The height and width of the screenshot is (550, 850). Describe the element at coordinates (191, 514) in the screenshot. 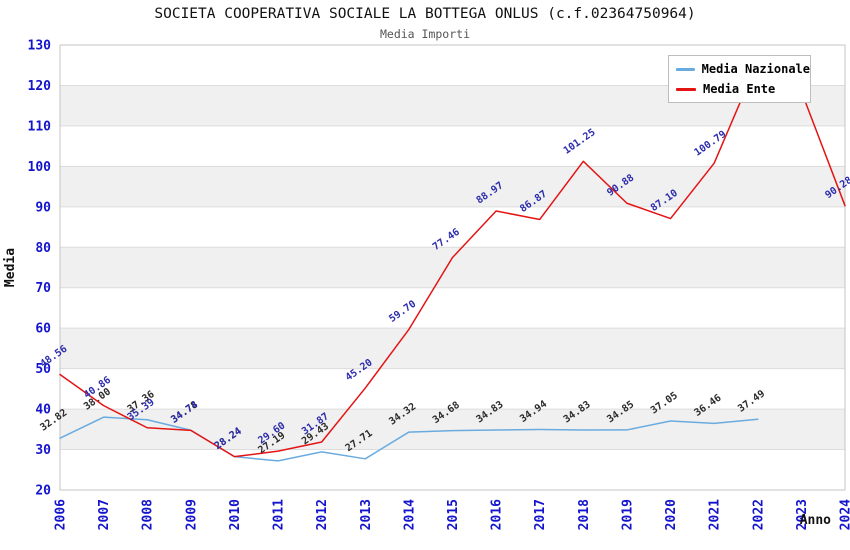

I see `x-tick-label: 2009` at that location.